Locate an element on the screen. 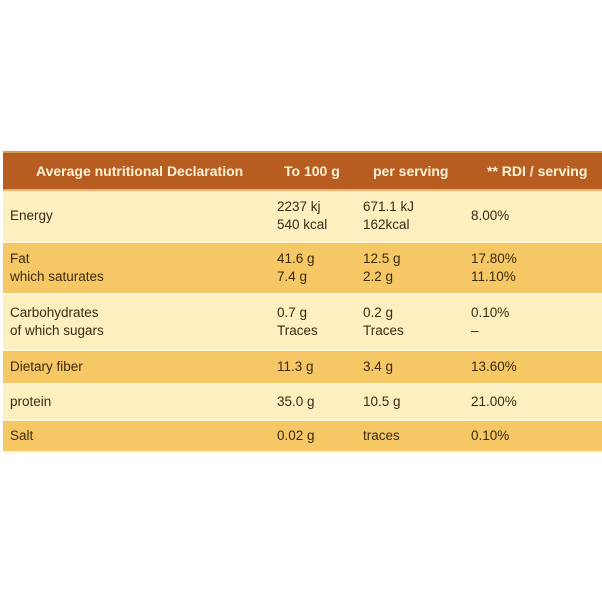  table-row-salt: Salt 0.02 g traces 0.10% is located at coordinates (302, 436).